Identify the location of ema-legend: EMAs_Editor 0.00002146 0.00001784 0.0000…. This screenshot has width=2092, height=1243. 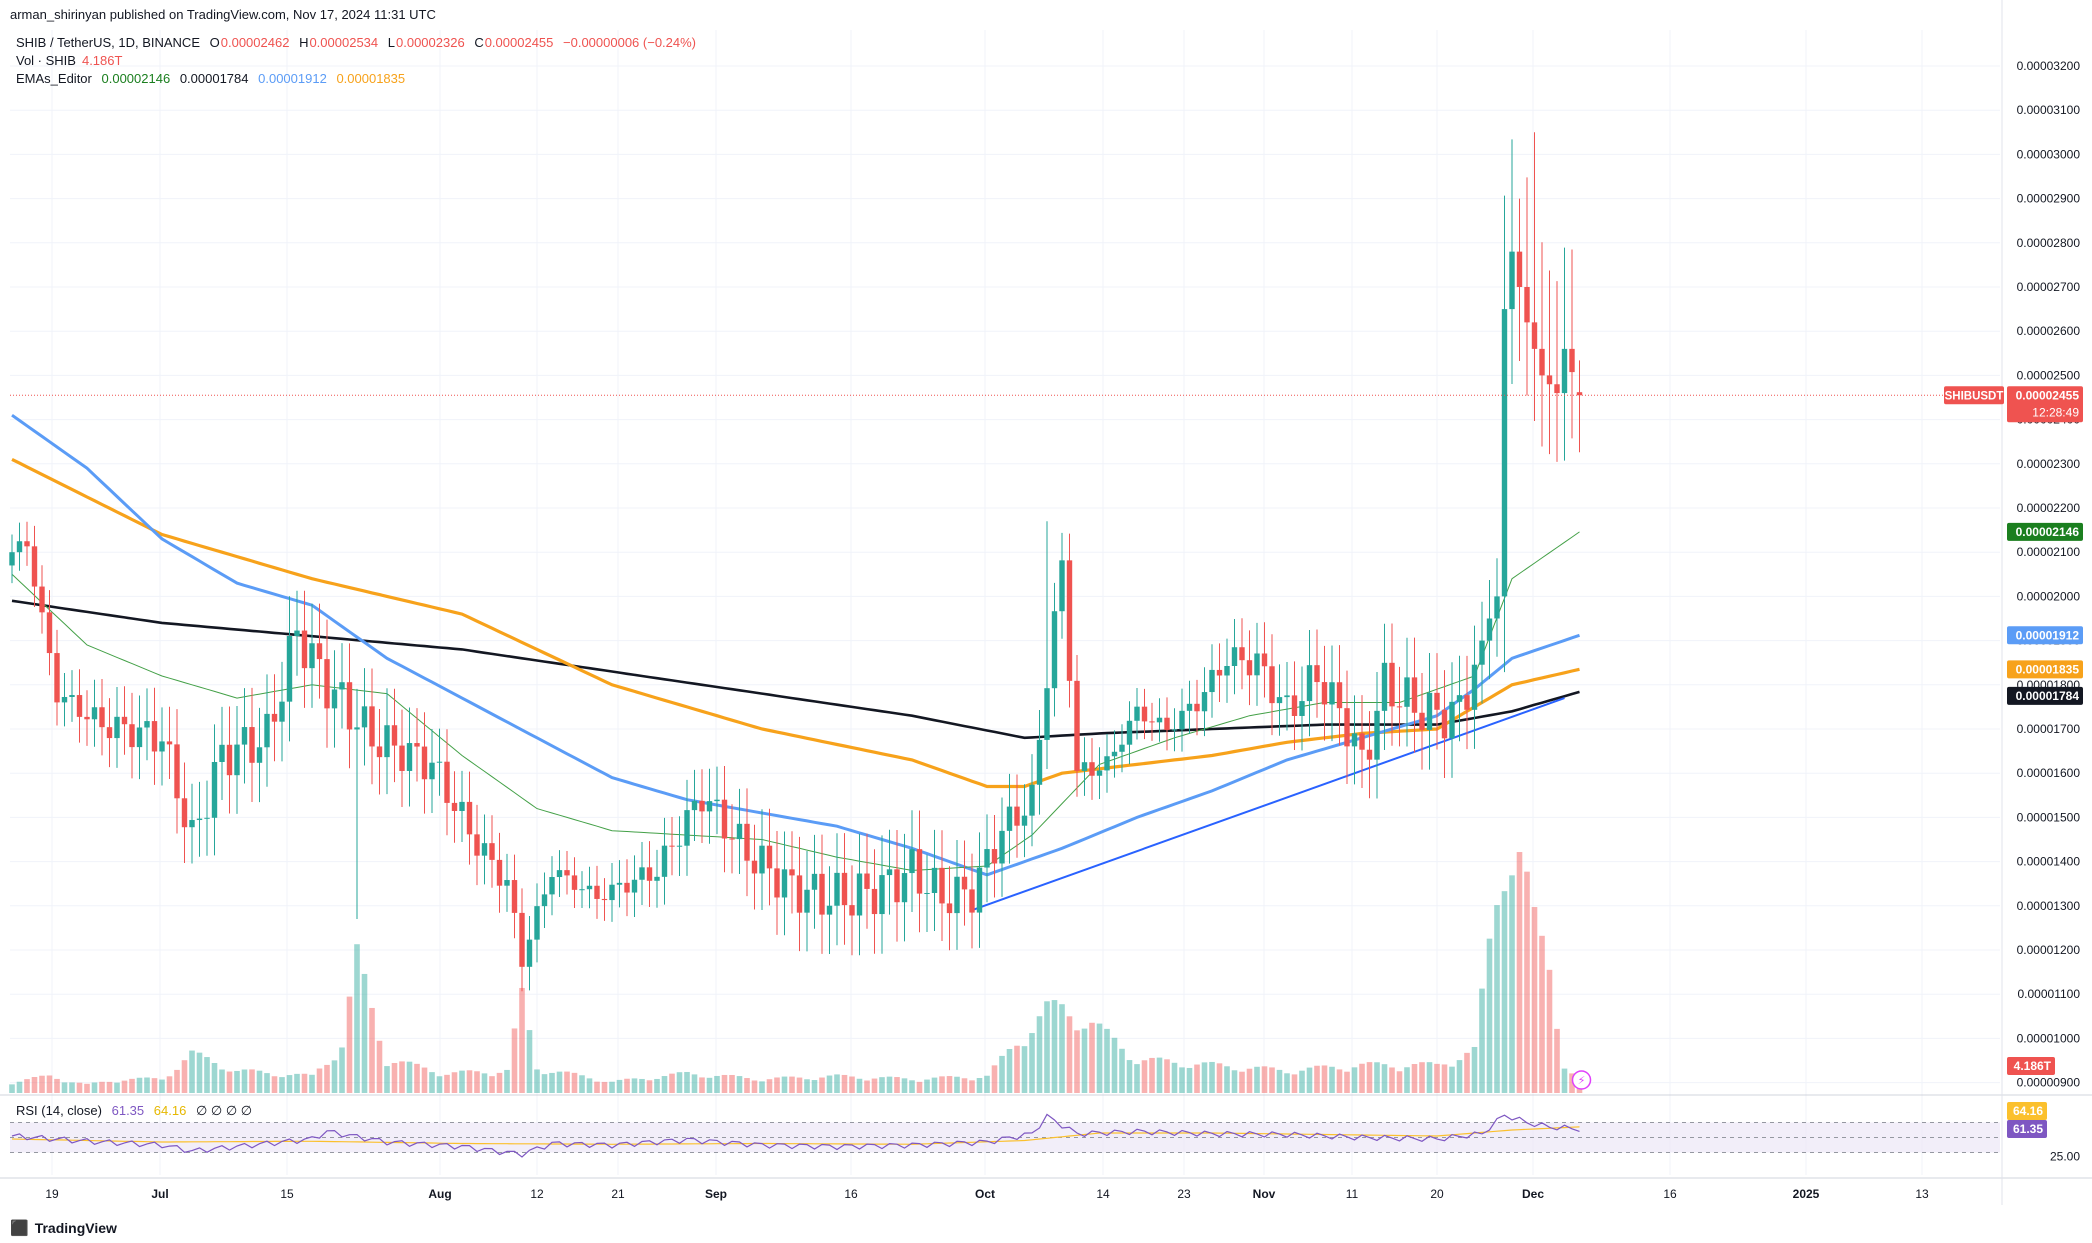
(211, 78).